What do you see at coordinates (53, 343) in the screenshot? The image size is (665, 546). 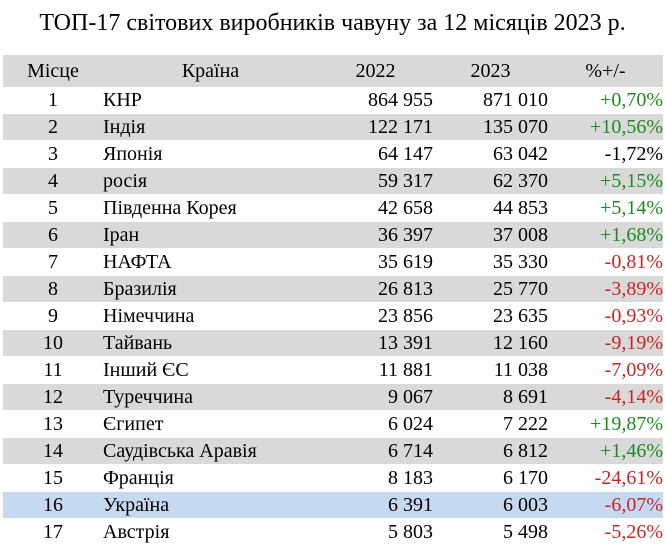 I see `cell-place: 10` at bounding box center [53, 343].